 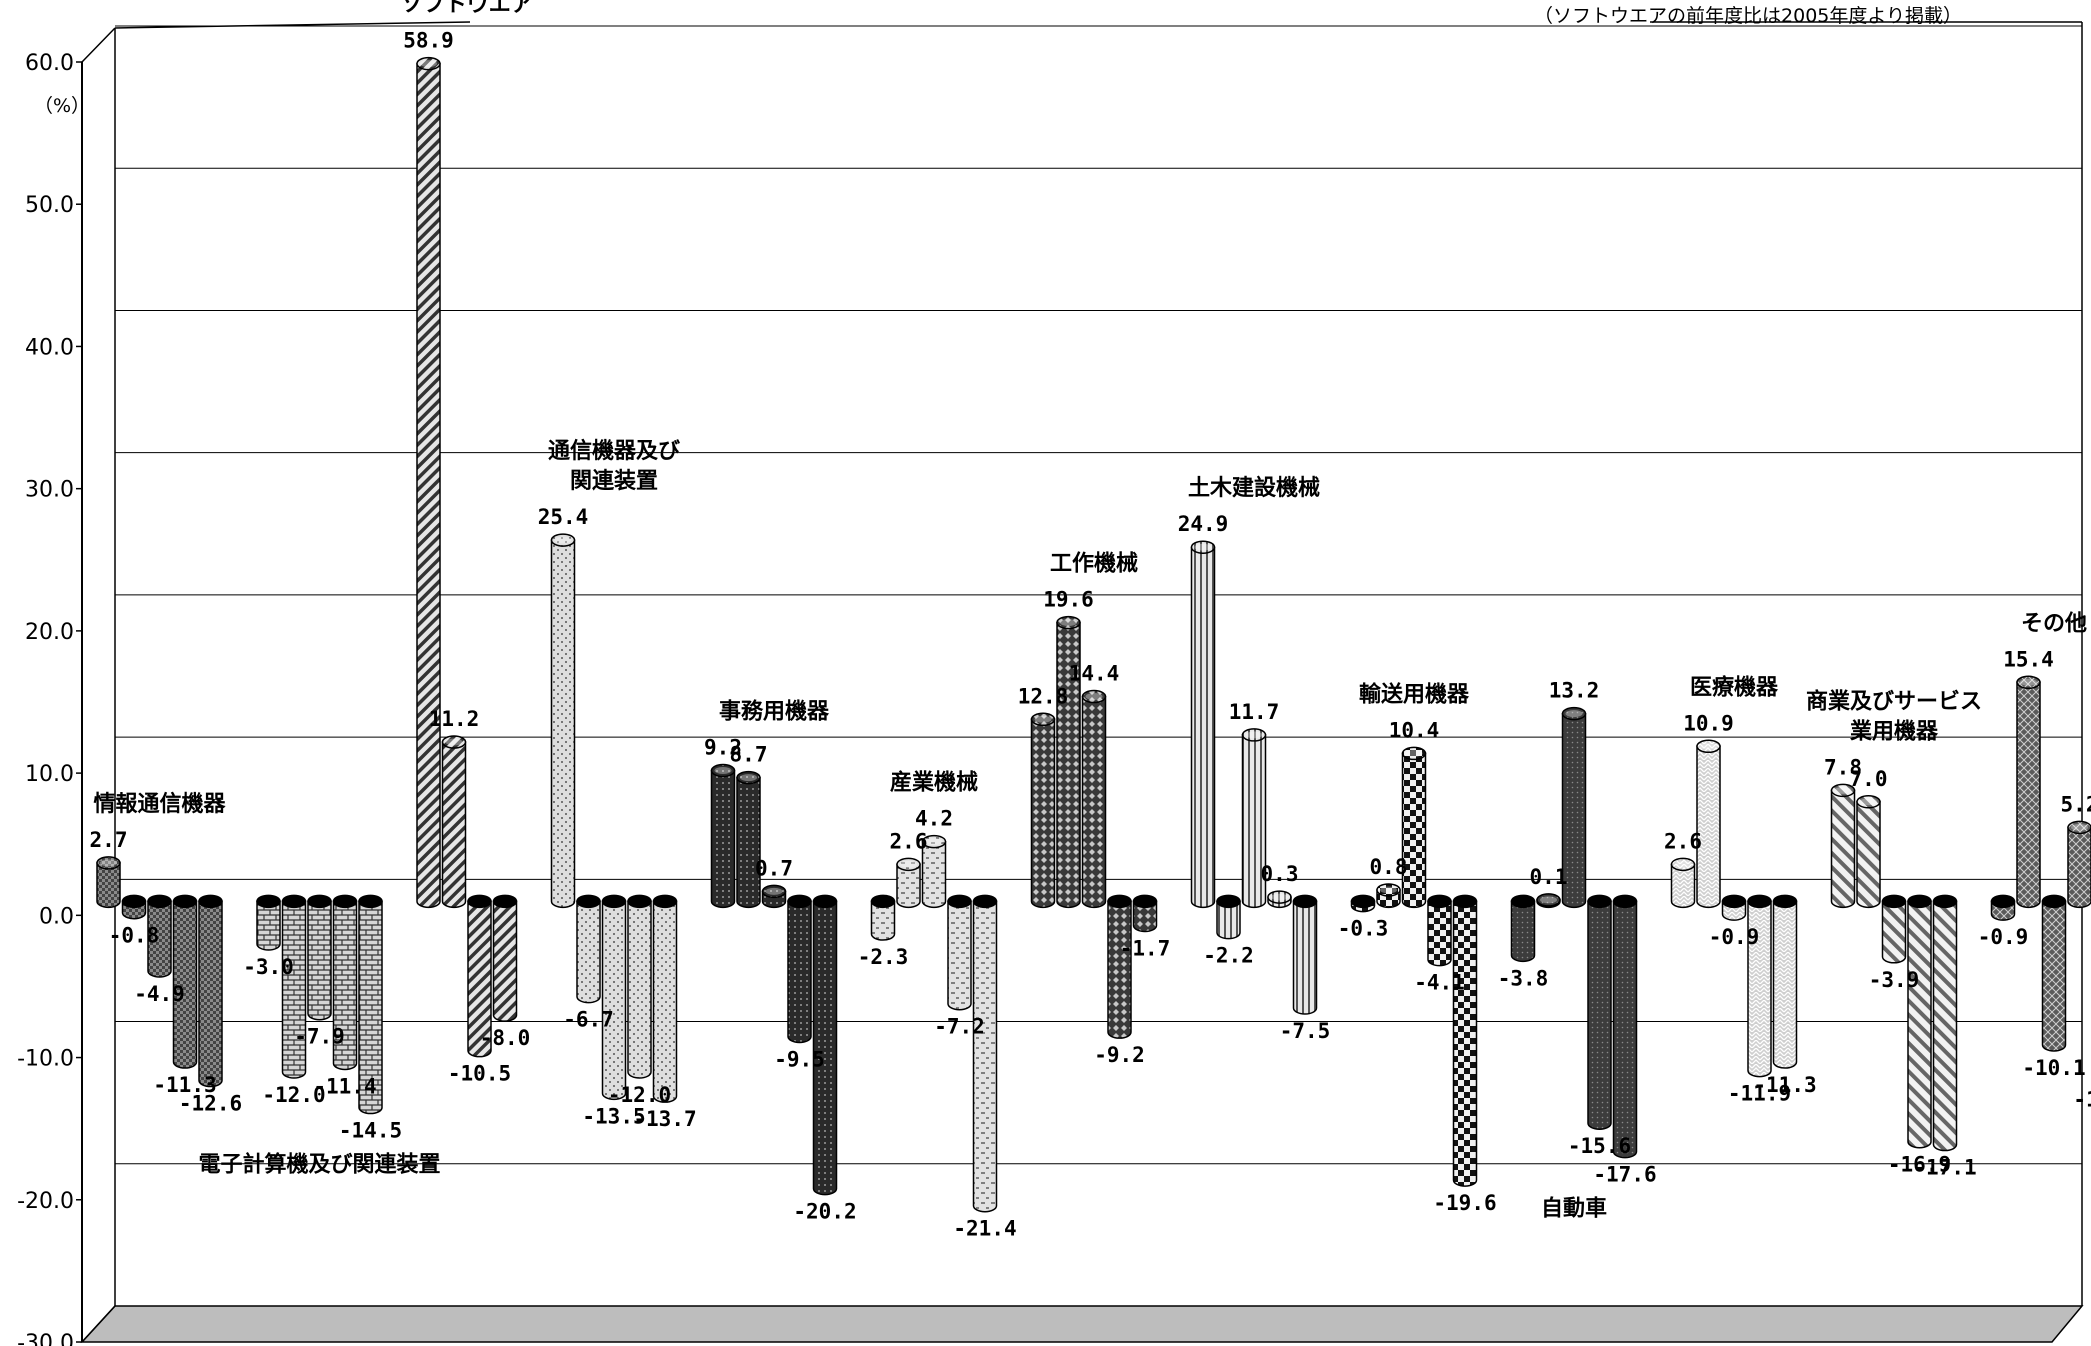 I want to click on value-label: -11.9, so click(x=1759, y=1094).